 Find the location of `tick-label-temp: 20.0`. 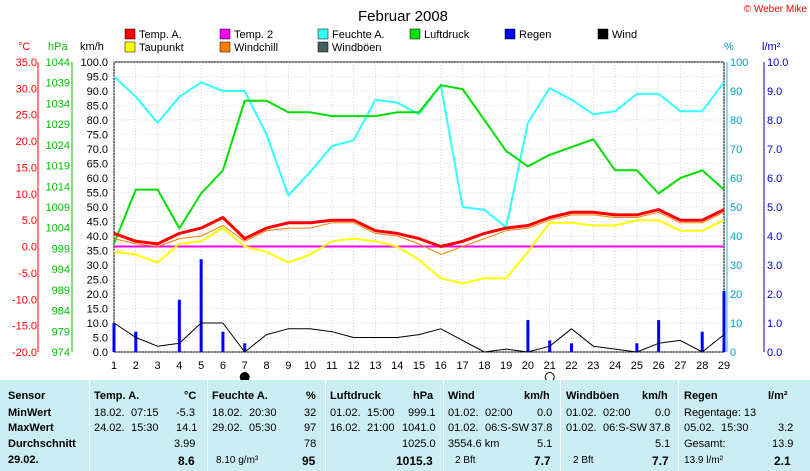

tick-label-temp: 20.0 is located at coordinates (26, 142).